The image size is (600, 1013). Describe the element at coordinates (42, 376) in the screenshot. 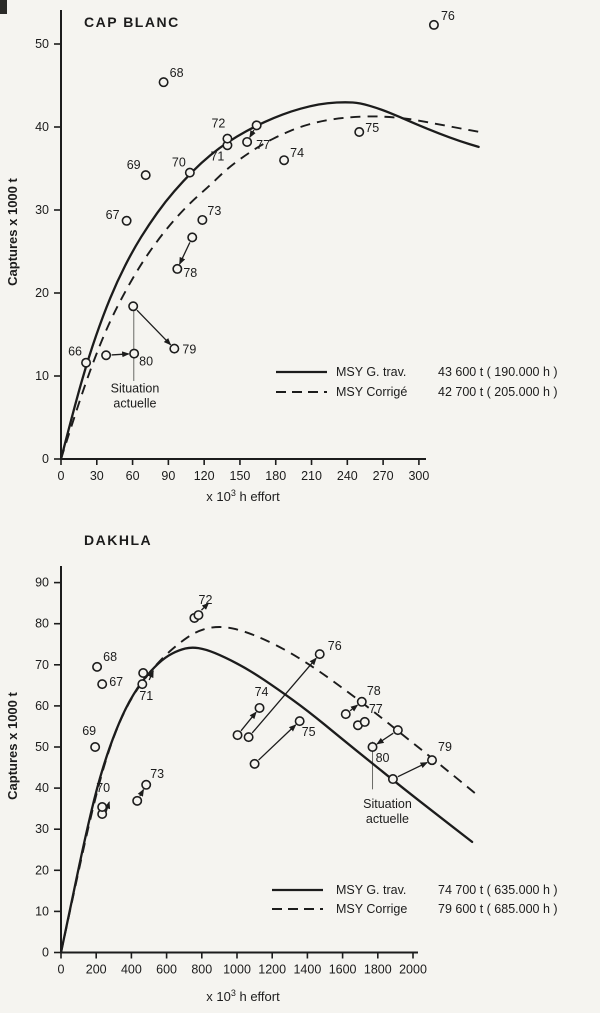

I see `y-axis-tick-label: 10` at that location.